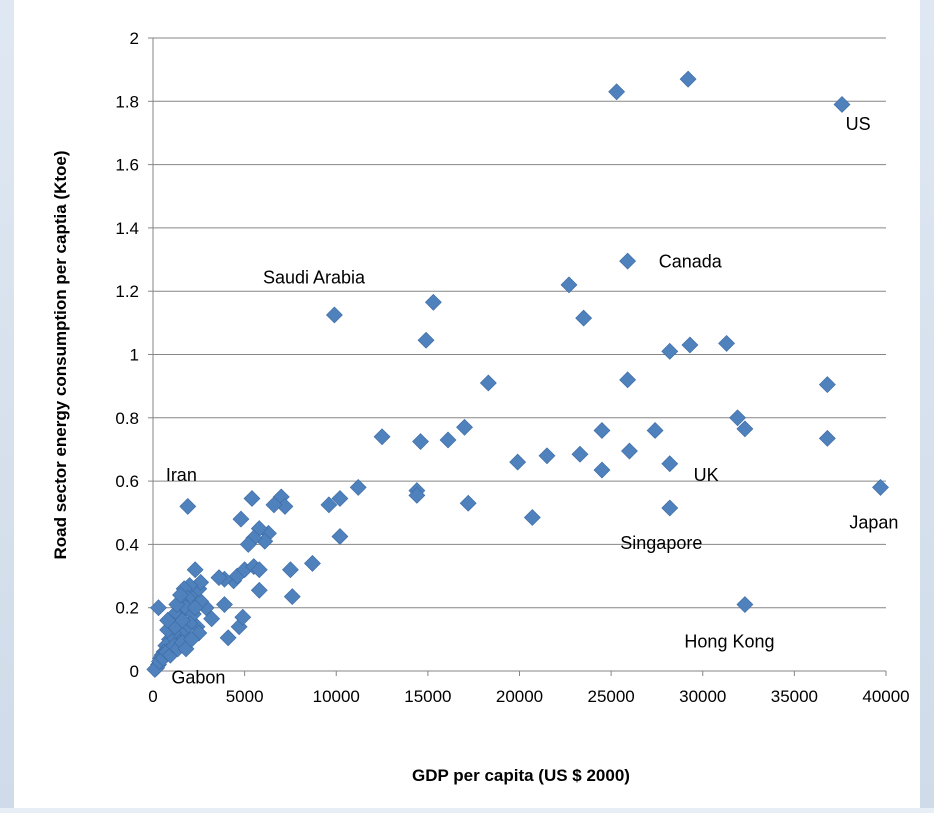 This screenshot has height=813, width=934. Describe the element at coordinates (873, 523) in the screenshot. I see `annotation-label: Japan` at that location.